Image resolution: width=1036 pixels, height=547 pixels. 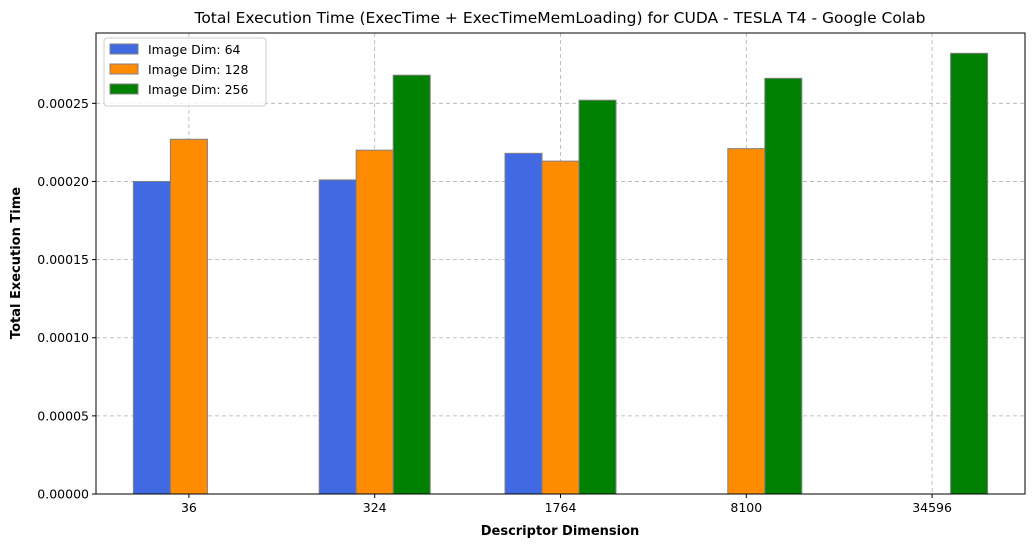 What do you see at coordinates (63, 415) in the screenshot?
I see `y-tick-label: 0.00005` at bounding box center [63, 415].